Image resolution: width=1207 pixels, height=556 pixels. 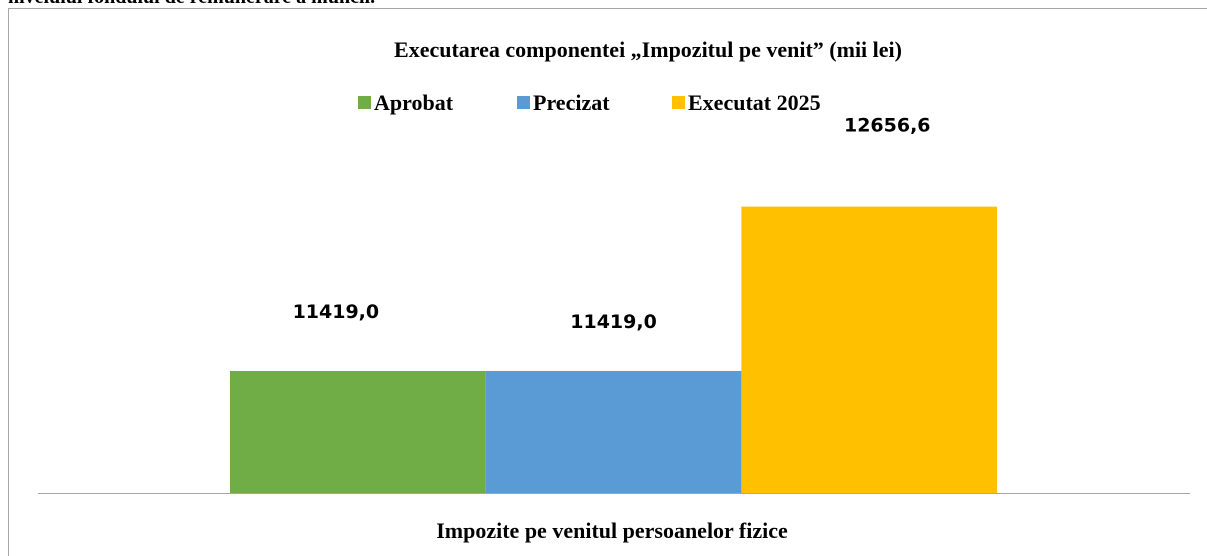 I want to click on x-tick-label: Impozite pe venitul persoanelor fizice, so click(x=612, y=530).